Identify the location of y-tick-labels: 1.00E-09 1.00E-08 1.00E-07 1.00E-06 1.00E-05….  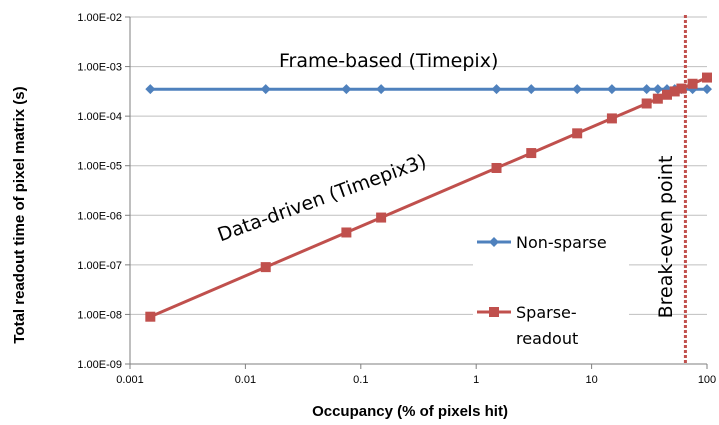
(99, 191).